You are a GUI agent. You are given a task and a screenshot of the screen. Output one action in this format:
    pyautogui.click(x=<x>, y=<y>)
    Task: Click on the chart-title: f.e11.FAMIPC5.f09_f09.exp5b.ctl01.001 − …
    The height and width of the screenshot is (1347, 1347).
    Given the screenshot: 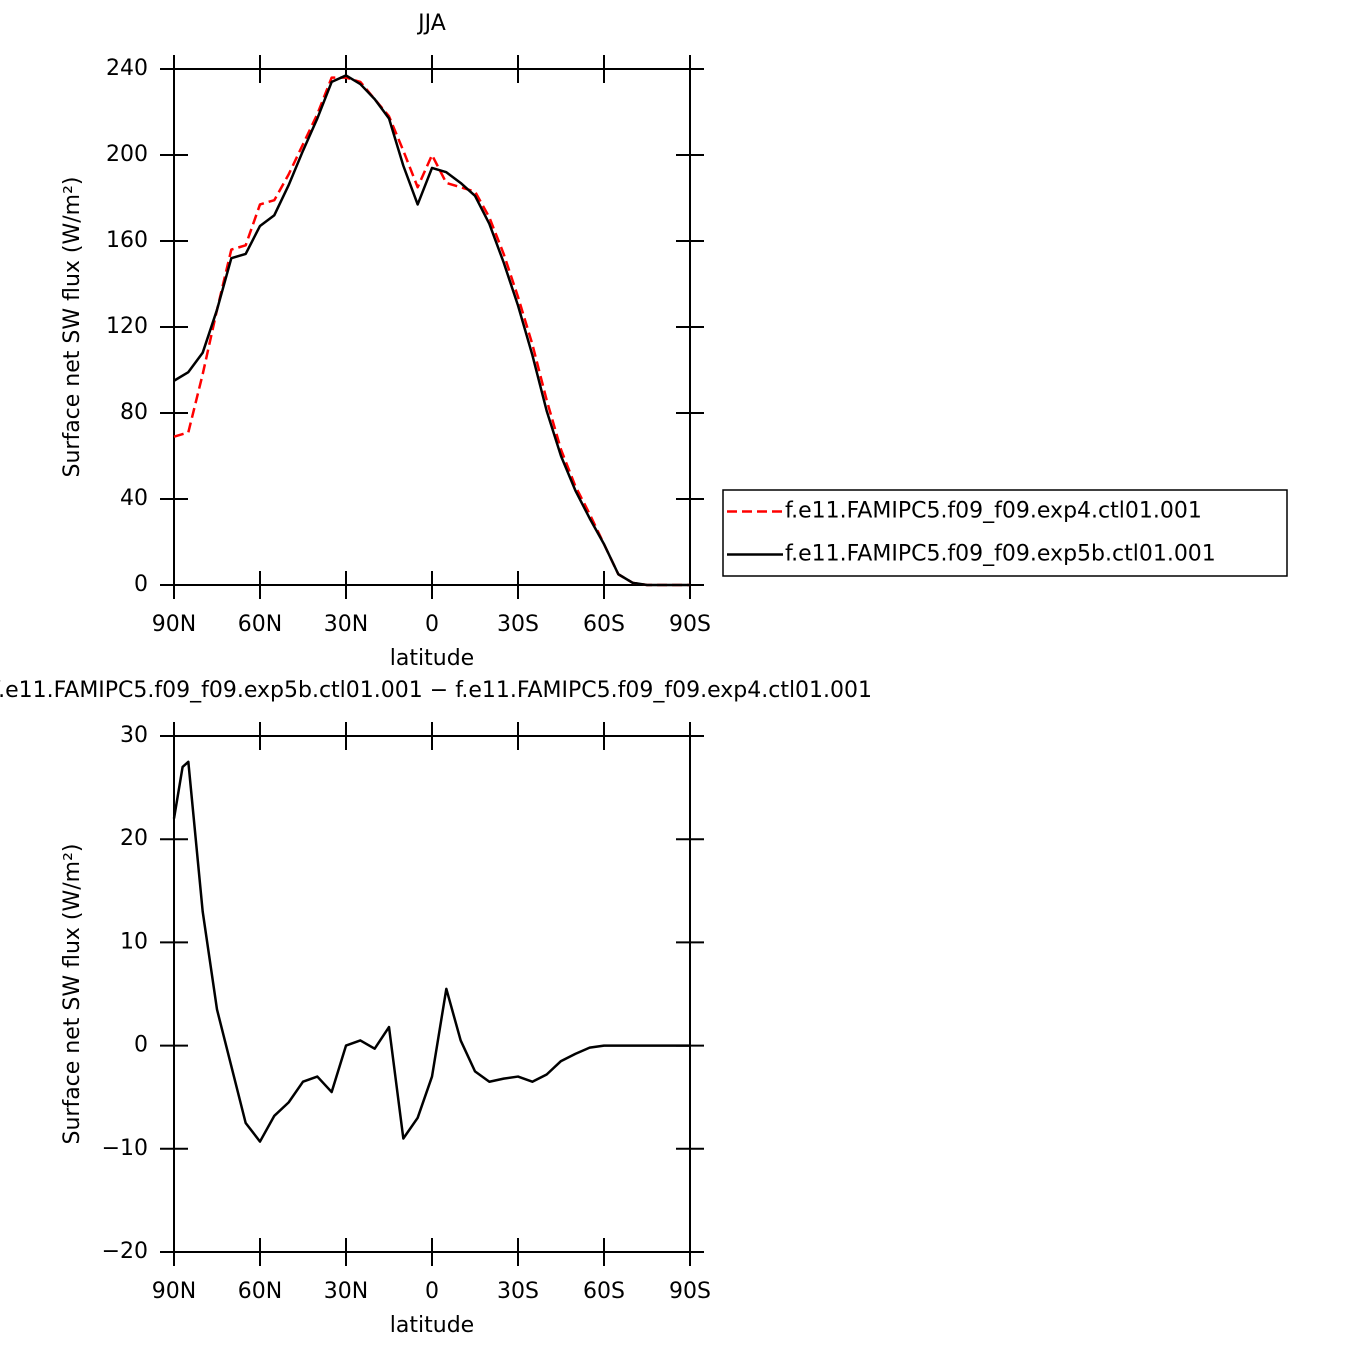 What is the action you would take?
    pyautogui.click(x=436, y=690)
    